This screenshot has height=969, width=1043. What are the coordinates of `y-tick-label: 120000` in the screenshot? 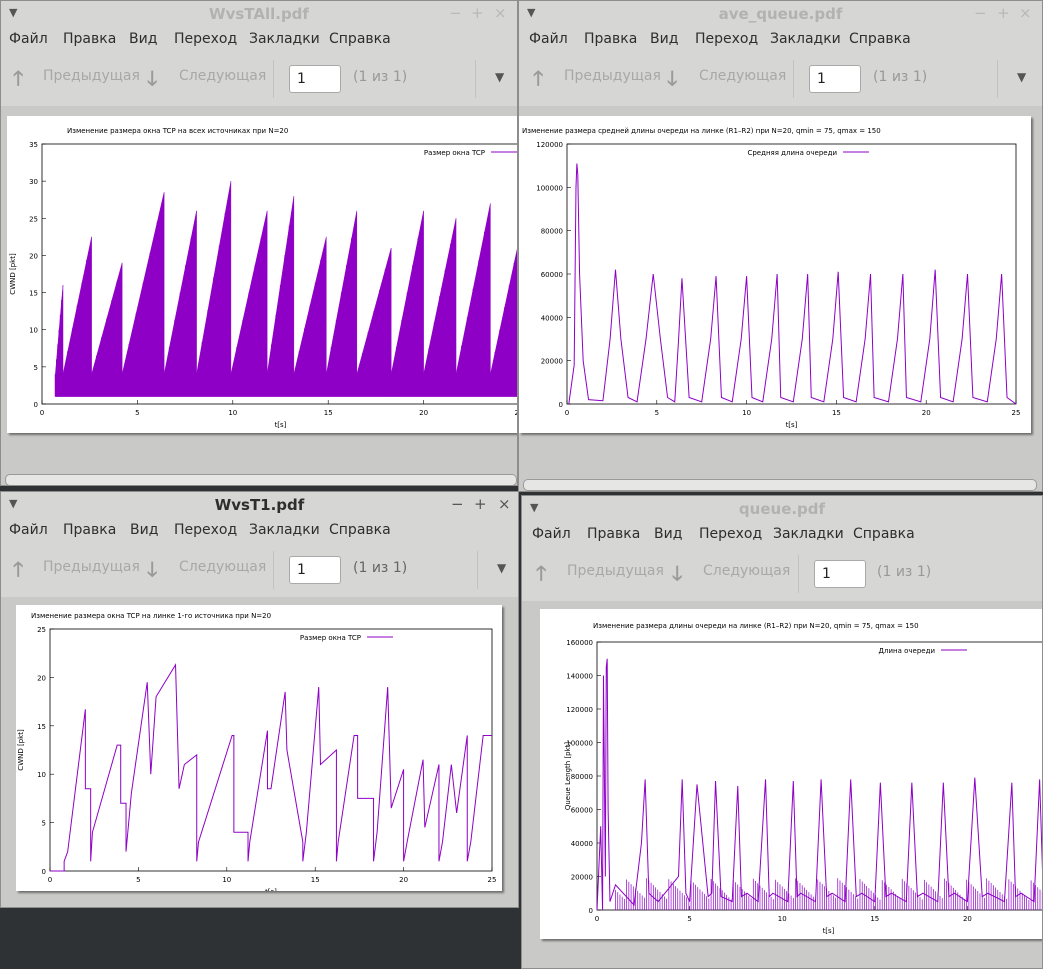 It's located at (549, 145).